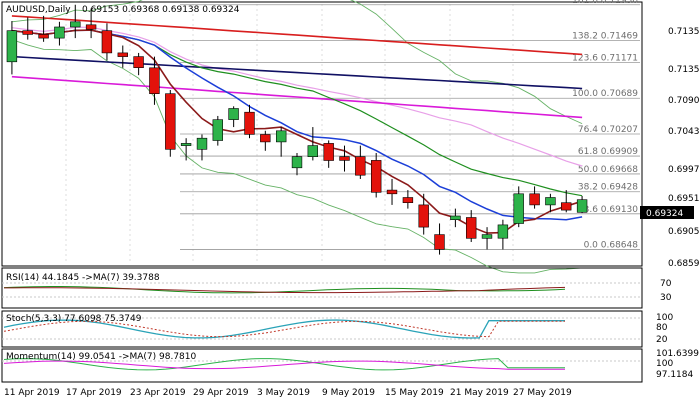  Describe the element at coordinates (664, 214) in the screenshot. I see `current-price-label: 0.69324` at that location.